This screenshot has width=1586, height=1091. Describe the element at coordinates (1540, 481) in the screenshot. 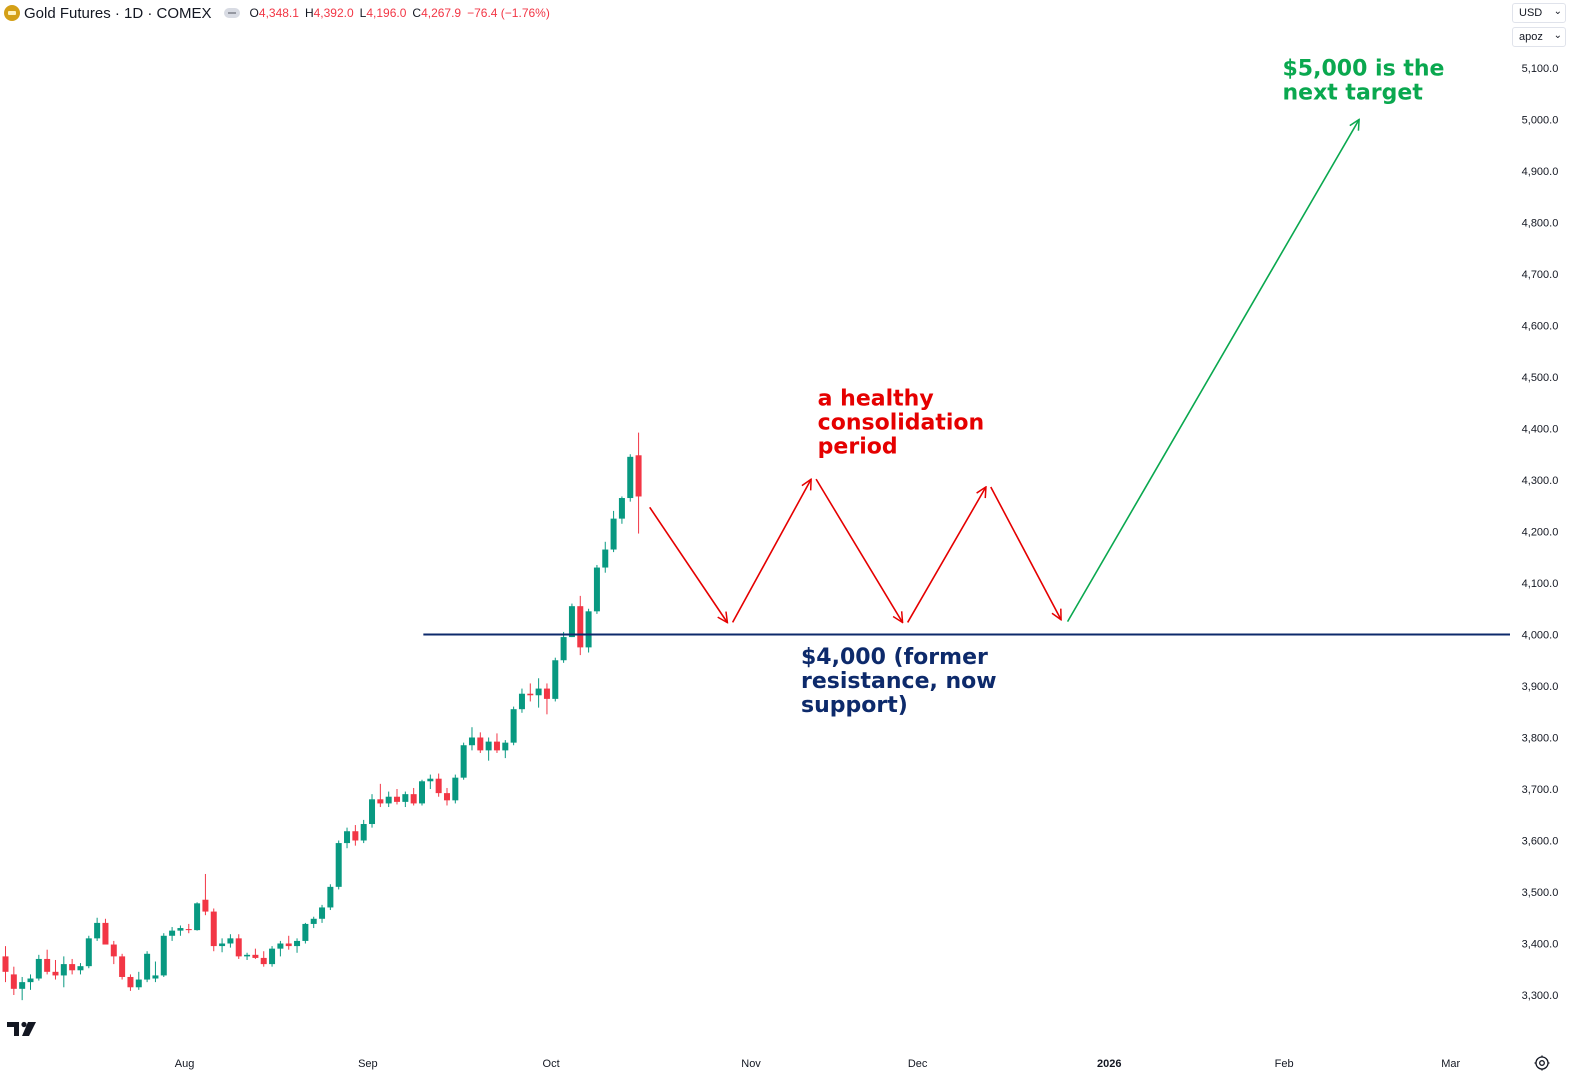

I see `y-tick-label: 4,300.0` at that location.